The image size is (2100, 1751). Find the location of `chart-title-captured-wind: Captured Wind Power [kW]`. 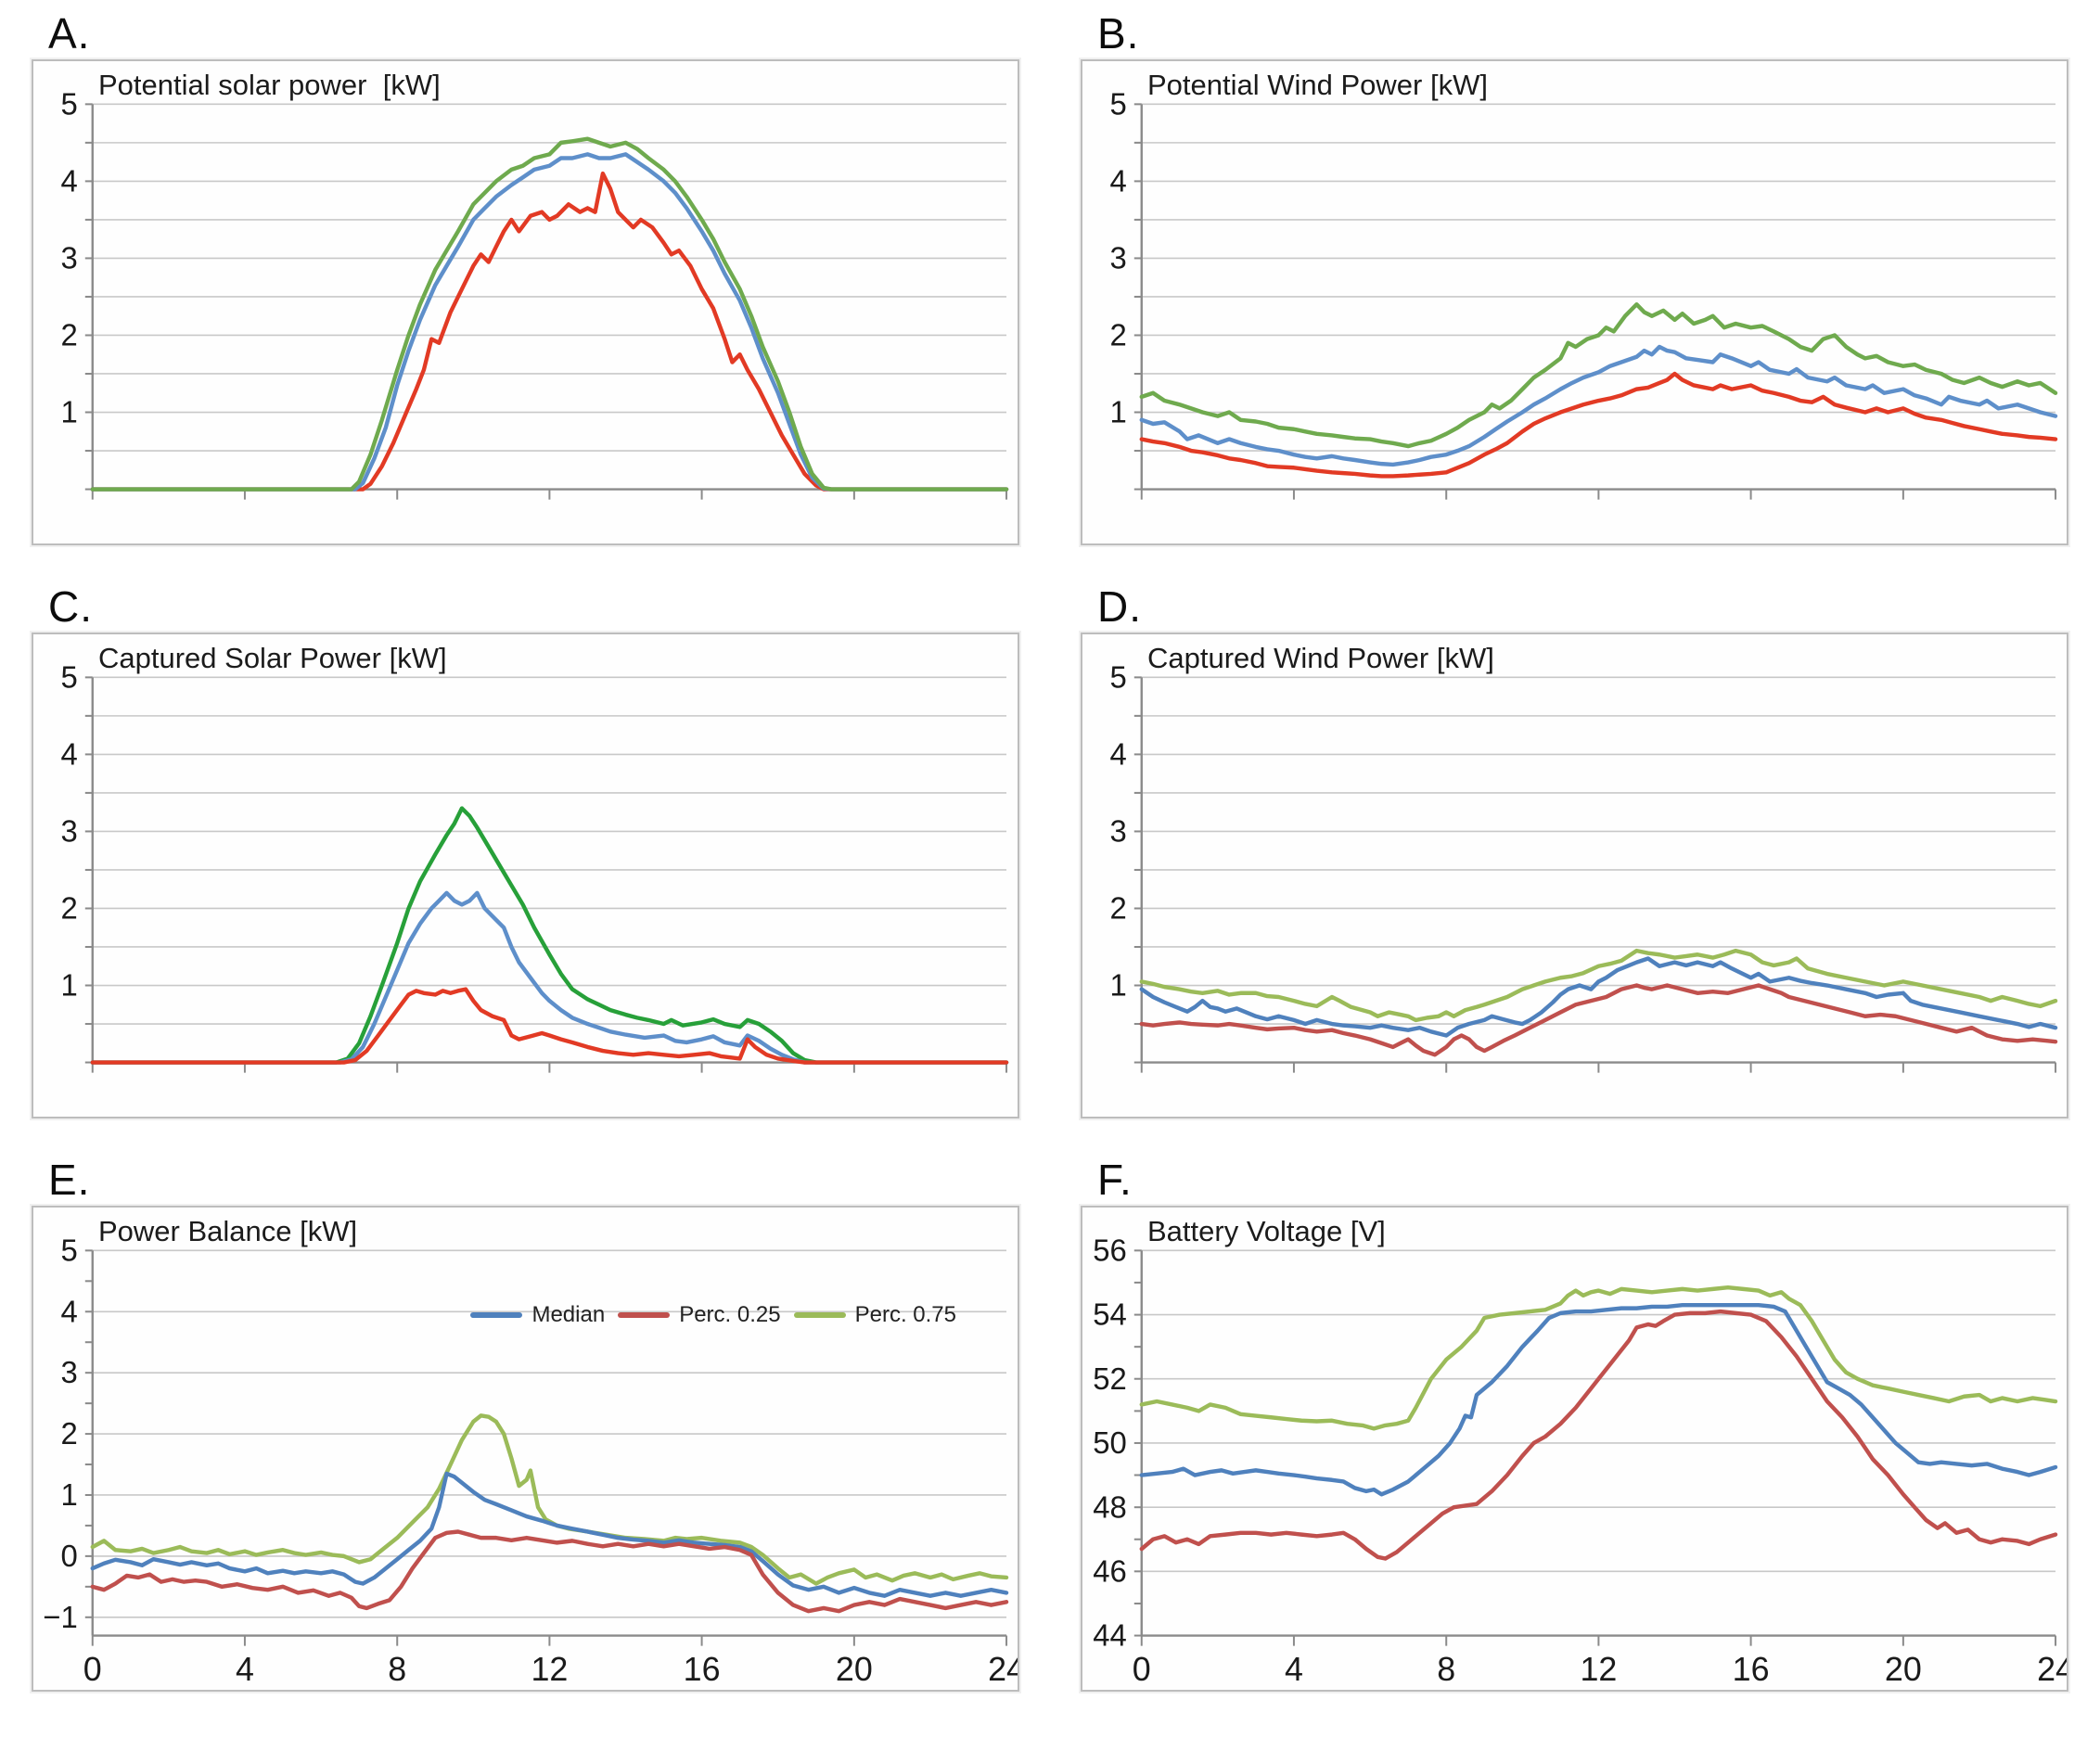

chart-title-captured-wind: Captured Wind Power [kW] is located at coordinates (1320, 658).